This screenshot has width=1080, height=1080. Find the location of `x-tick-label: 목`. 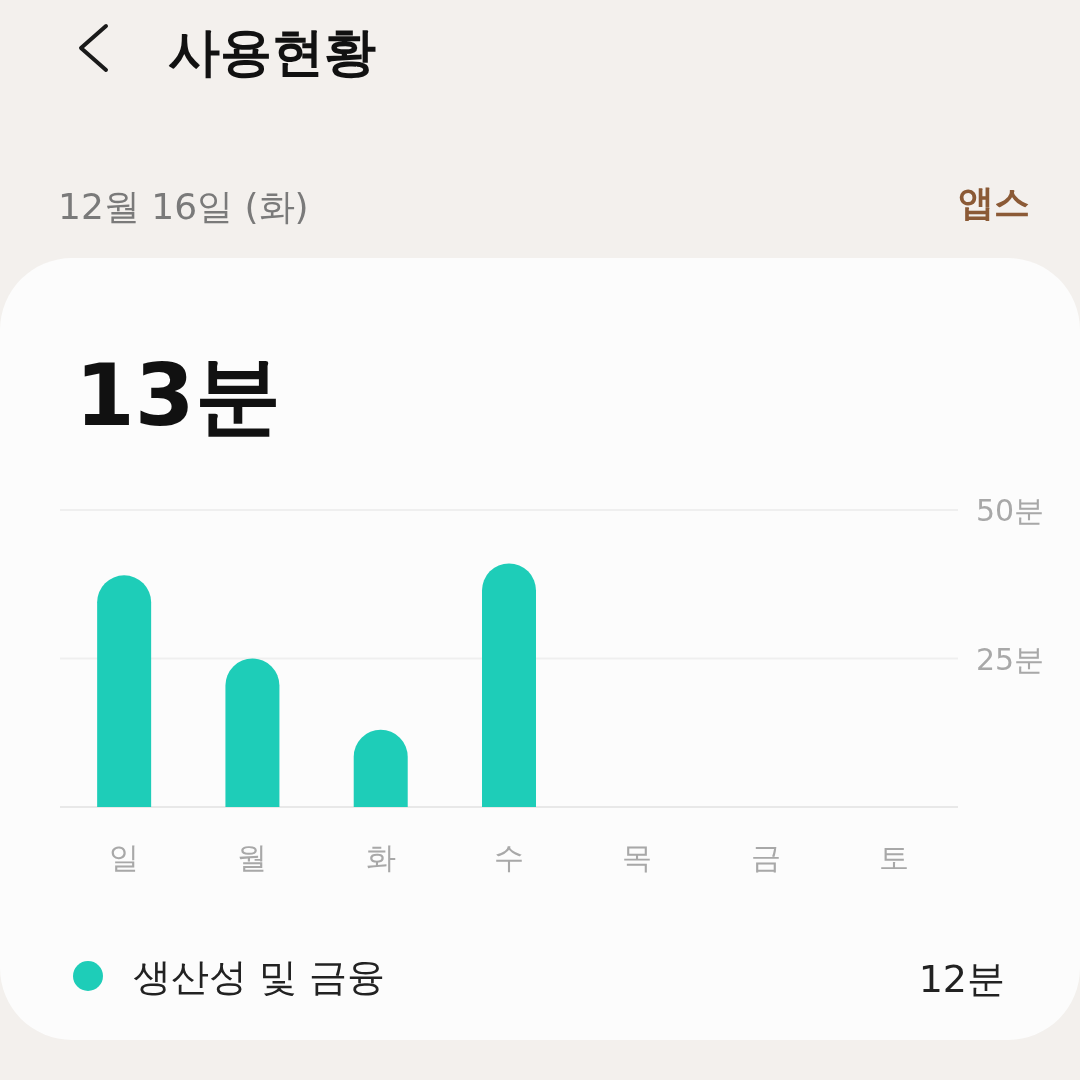

x-tick-label: 목 is located at coordinates (637, 857).